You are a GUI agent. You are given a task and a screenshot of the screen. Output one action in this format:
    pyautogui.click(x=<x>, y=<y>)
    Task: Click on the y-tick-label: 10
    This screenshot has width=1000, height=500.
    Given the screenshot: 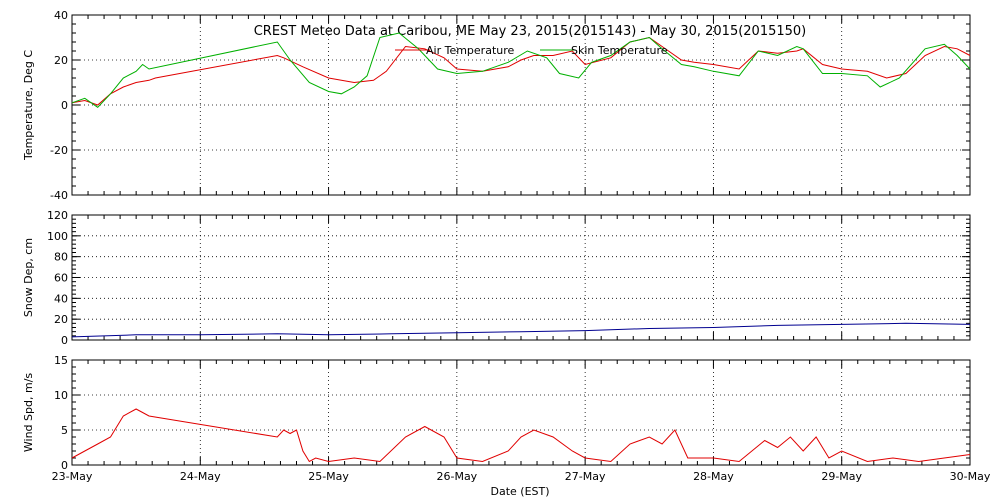 What is the action you would take?
    pyautogui.click(x=61, y=395)
    